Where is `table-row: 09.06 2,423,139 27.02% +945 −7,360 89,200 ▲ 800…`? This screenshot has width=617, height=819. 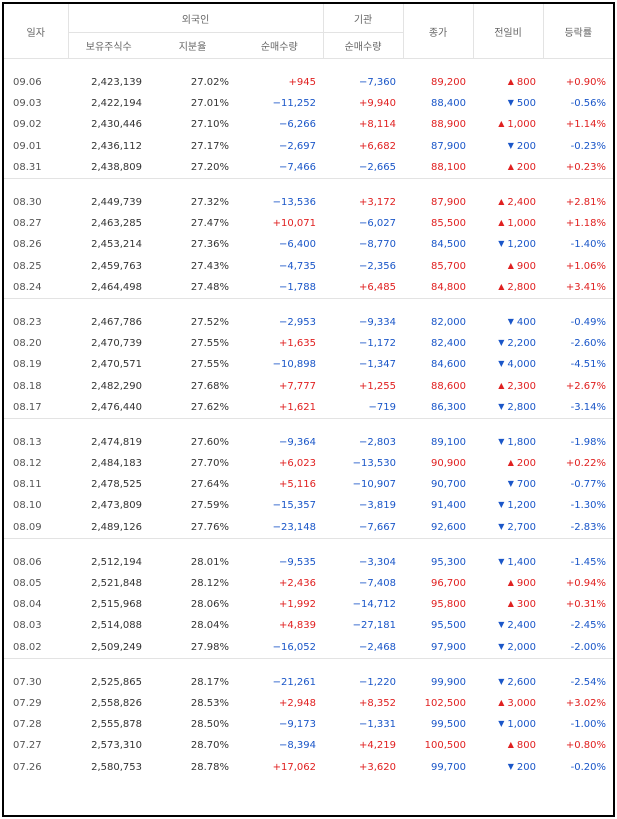
table-row: 09.06 2,423,139 27.02% +945 −7,360 89,200 ▲ 800… is located at coordinates (308, 82).